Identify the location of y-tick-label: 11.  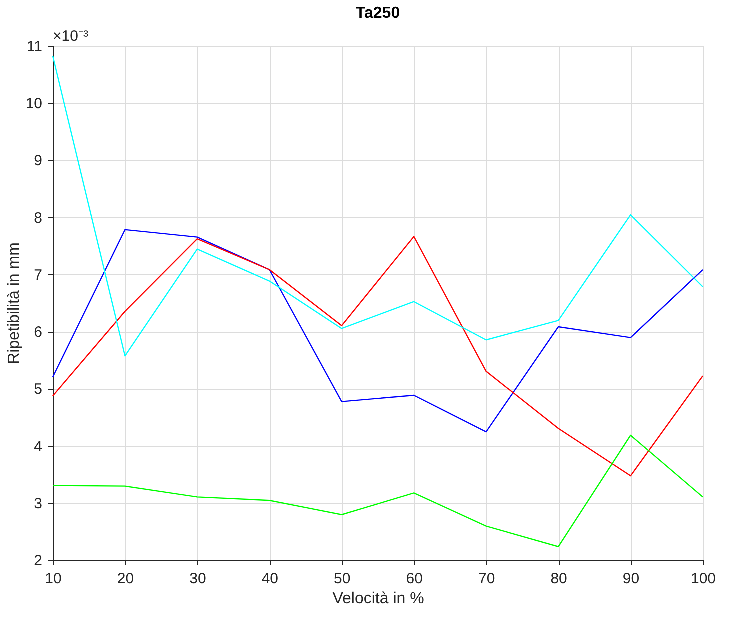
(34, 47).